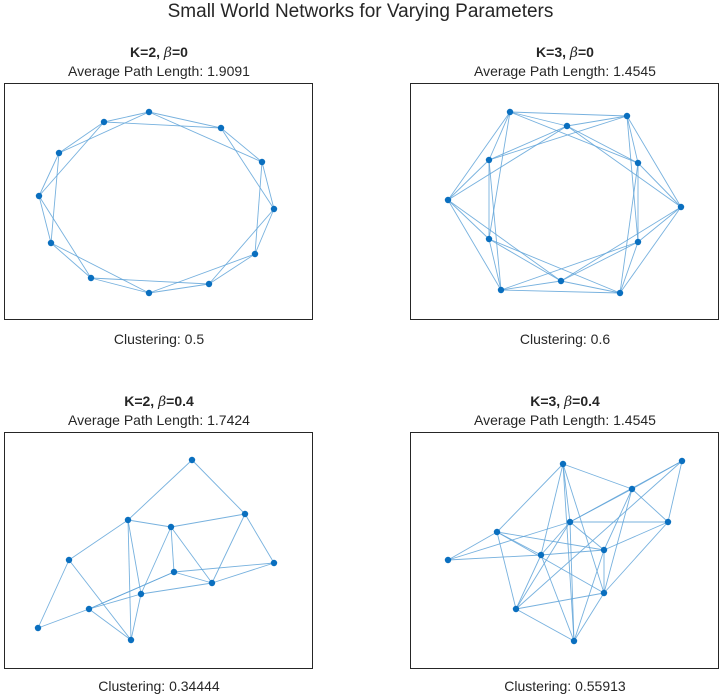 The width and height of the screenshot is (721, 696). Describe the element at coordinates (159, 339) in the screenshot. I see `panel-1-caption: Clustering: 0.5` at that location.